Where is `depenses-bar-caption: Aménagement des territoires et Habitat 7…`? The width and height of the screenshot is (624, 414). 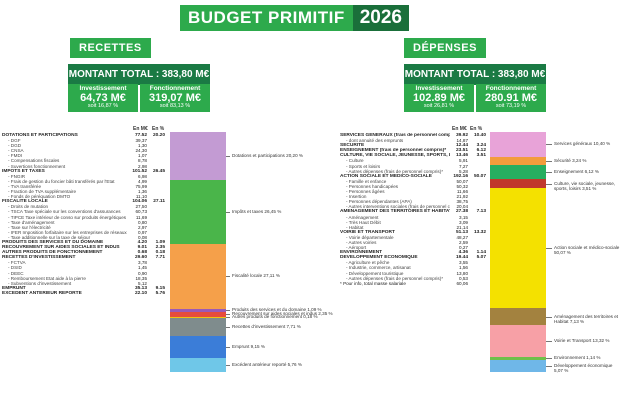
depenses-bar-caption: Aménagement des territoires et Habitat 7… is located at coordinates (586, 318).